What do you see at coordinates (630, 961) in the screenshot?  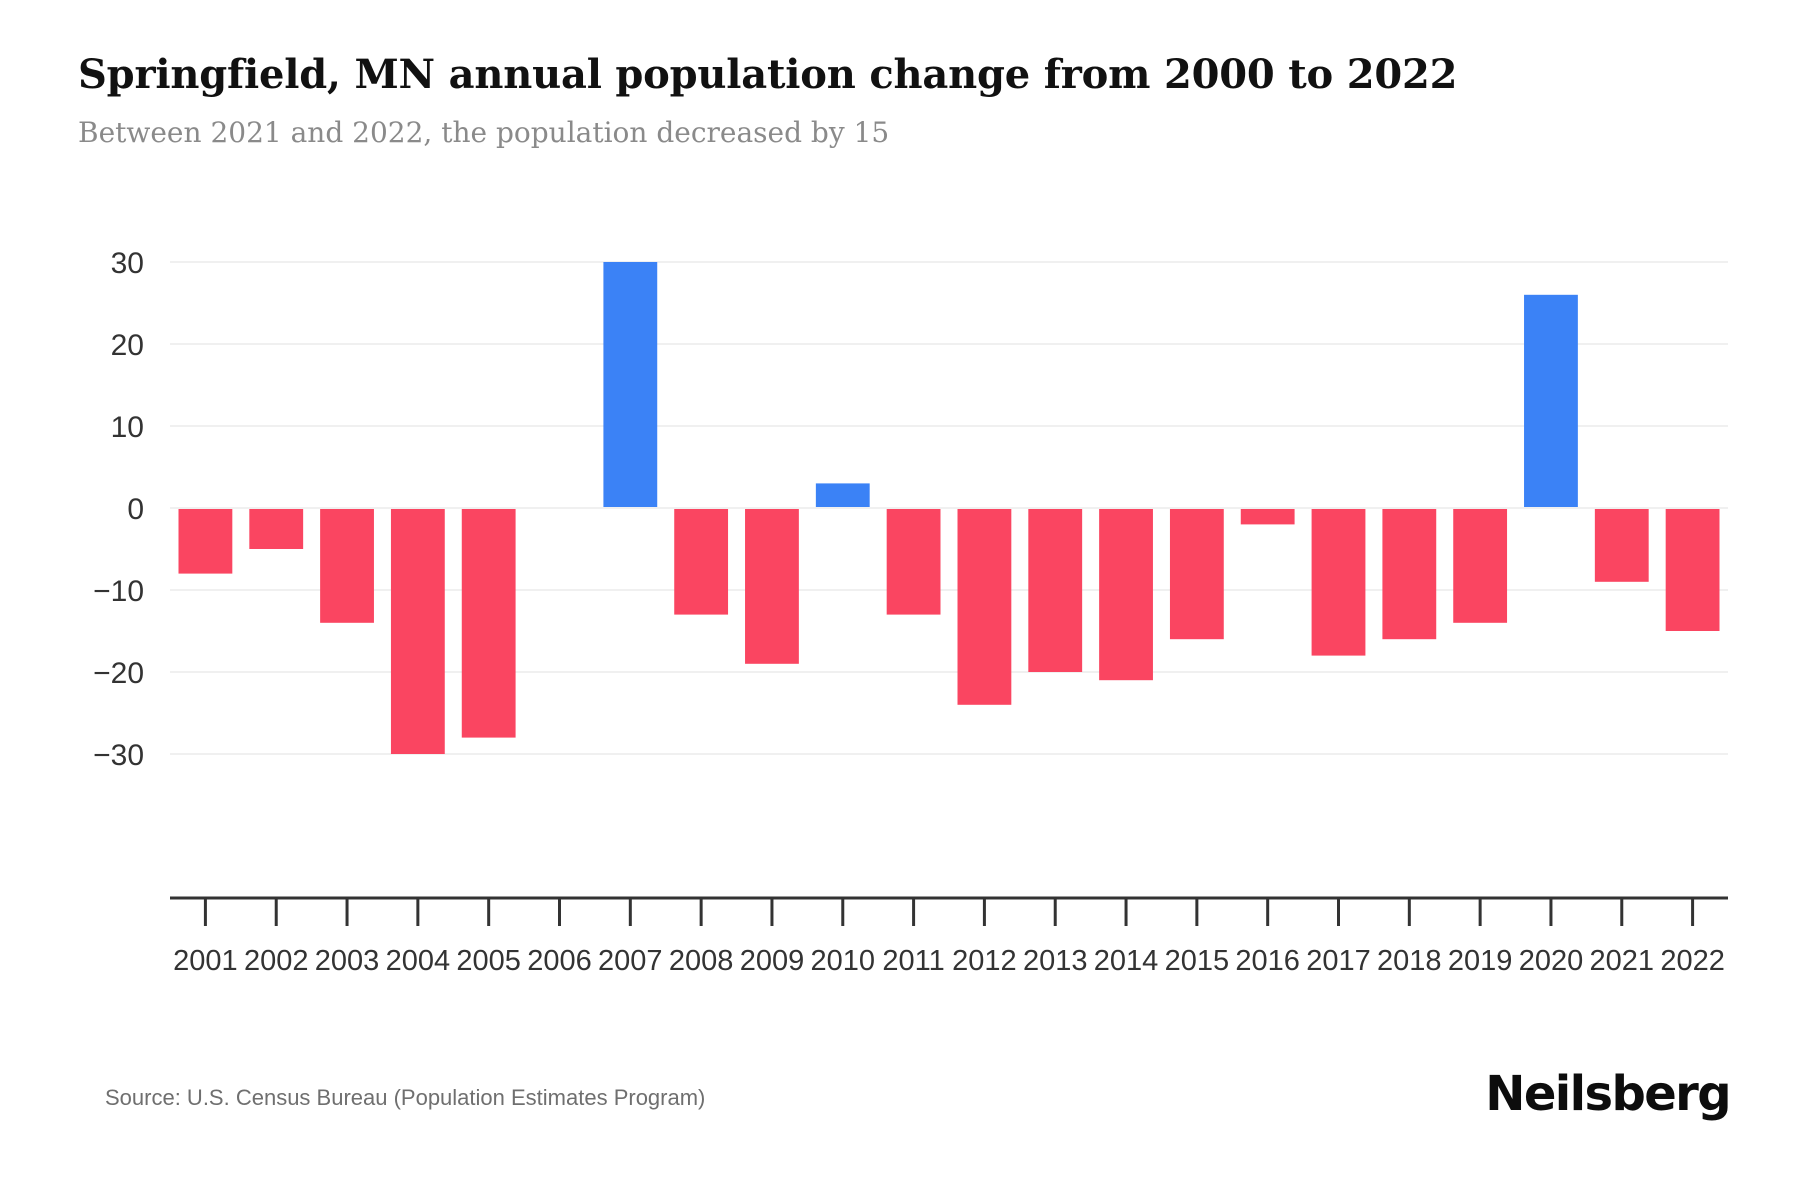 I see `x-axis-tick-label: 2007` at bounding box center [630, 961].